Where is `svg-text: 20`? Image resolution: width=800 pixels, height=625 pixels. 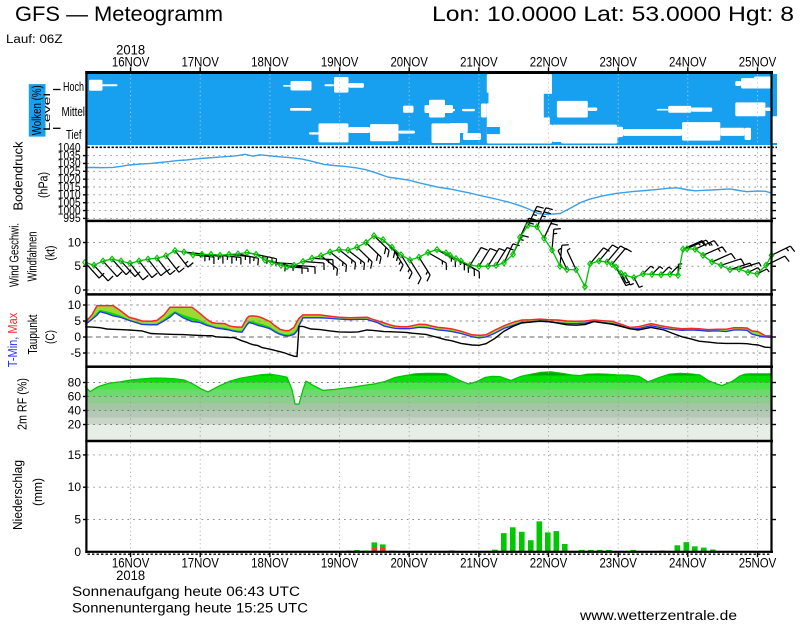 svg-text: 20 is located at coordinates (75, 425).